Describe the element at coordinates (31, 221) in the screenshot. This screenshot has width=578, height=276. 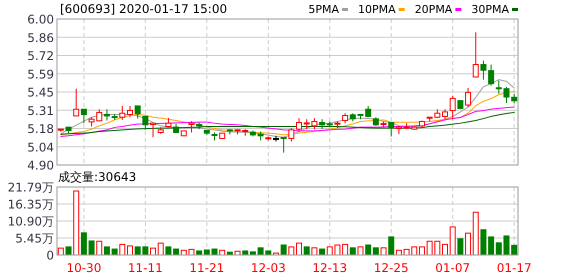
I see `y-tick-label: 10.90万` at that location.